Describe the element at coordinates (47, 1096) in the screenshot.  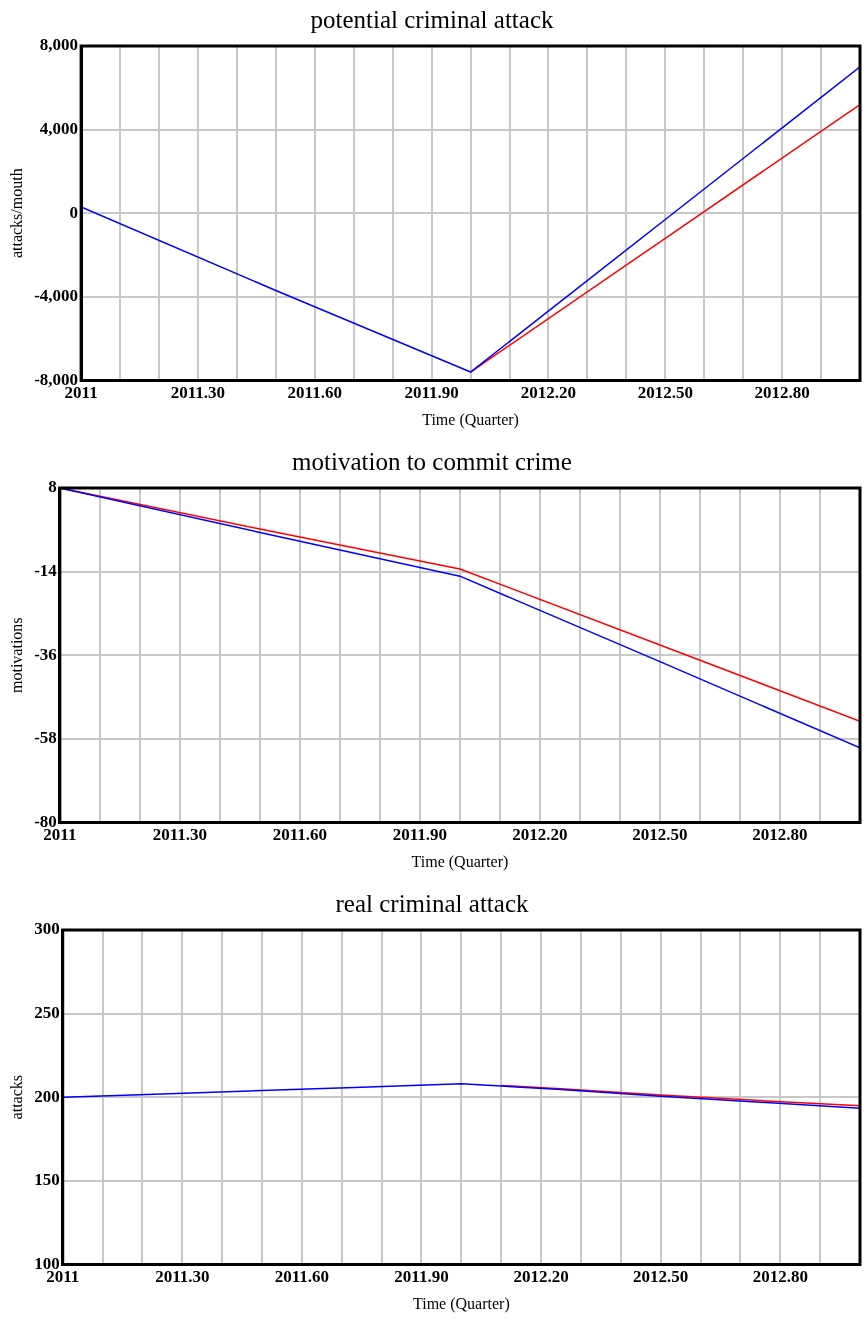
I see `y-tick-label: 200` at that location.